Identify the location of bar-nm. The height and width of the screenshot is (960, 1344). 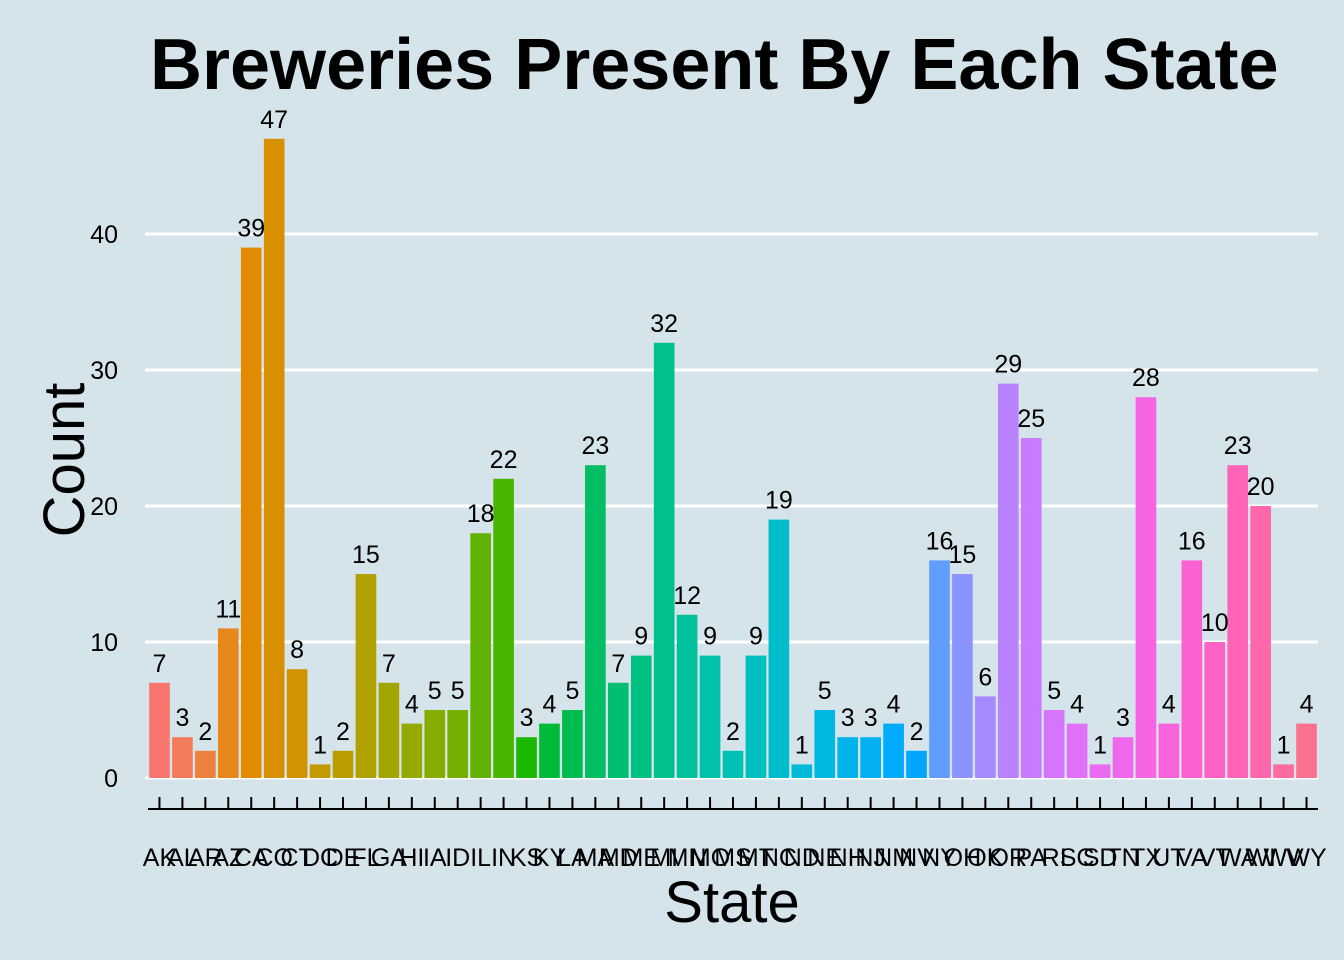
(893, 750).